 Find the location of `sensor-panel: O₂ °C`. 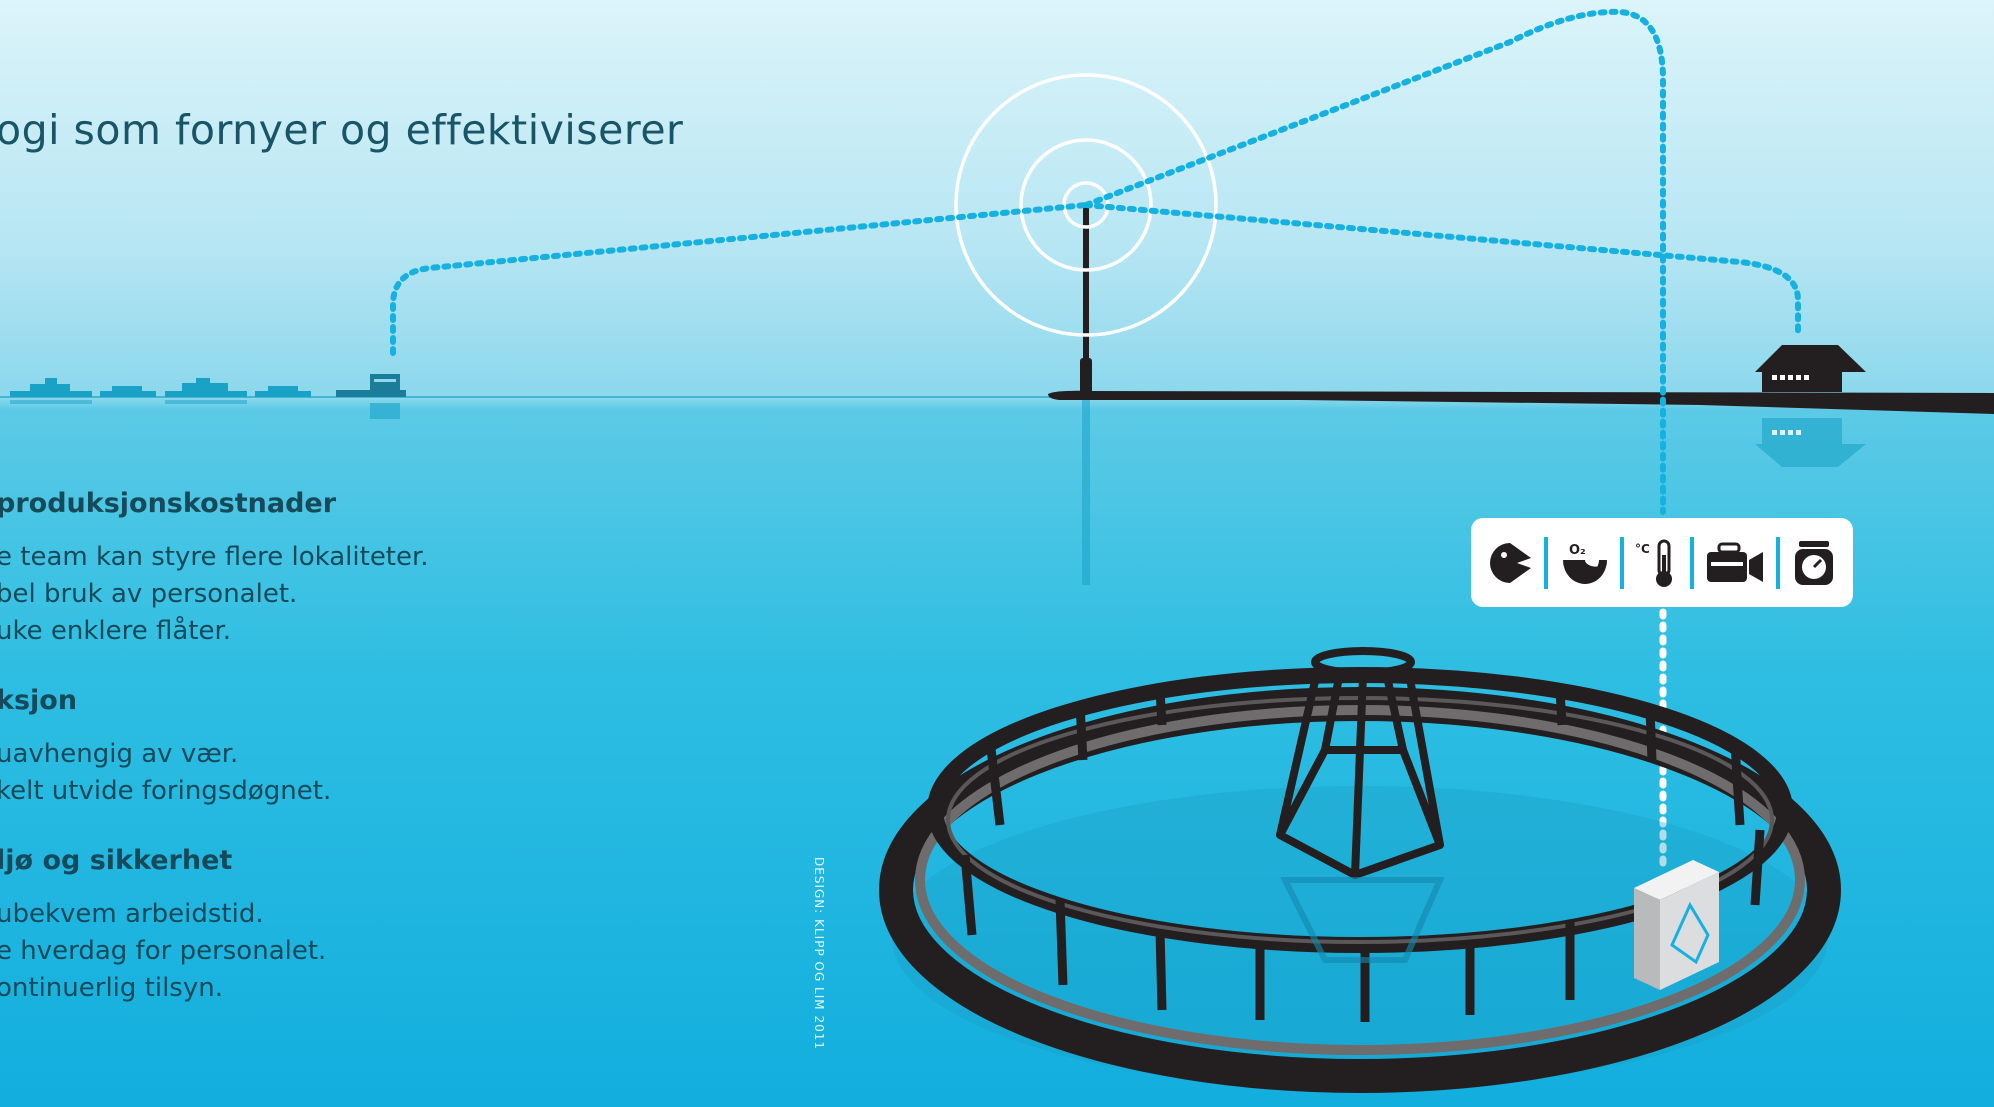

sensor-panel: O₂ °C is located at coordinates (1662, 562).